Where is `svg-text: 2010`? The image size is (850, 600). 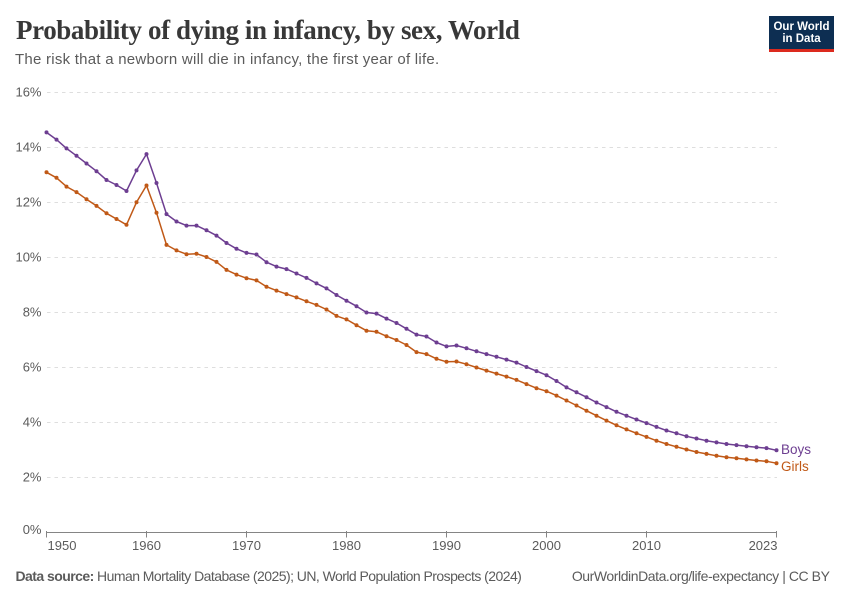
svg-text: 2010 is located at coordinates (646, 545).